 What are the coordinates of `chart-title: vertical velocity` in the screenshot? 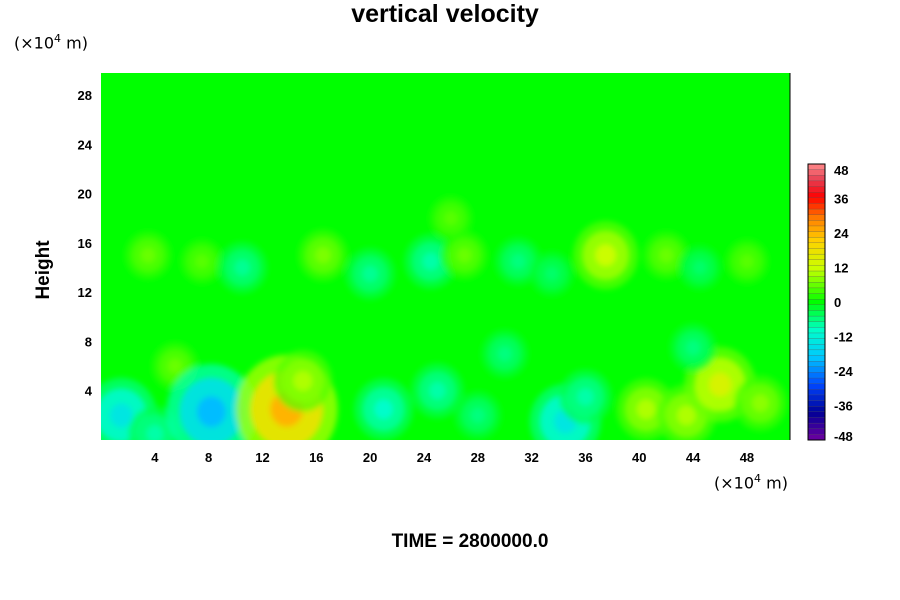 It's located at (445, 14).